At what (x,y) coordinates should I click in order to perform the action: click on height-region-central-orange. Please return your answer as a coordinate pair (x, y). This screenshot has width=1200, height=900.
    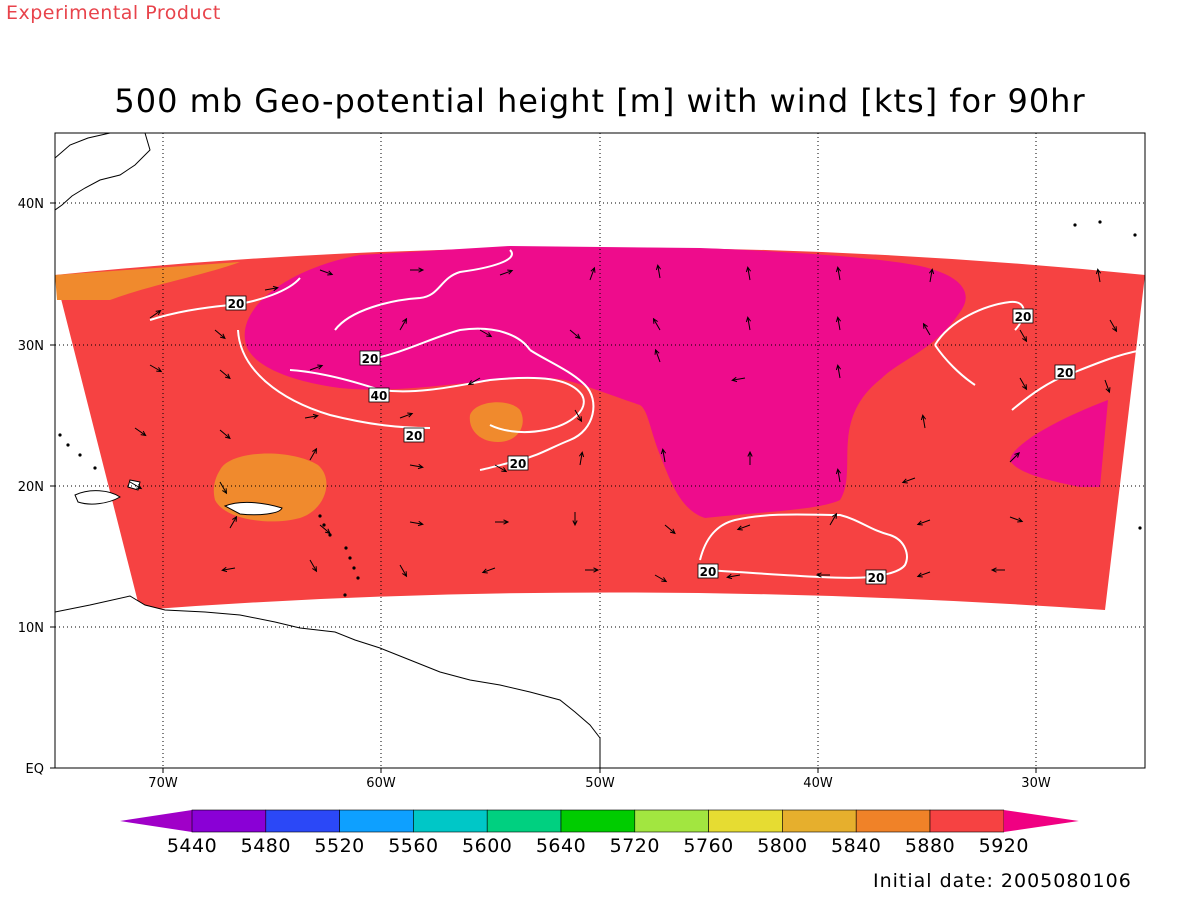
    Looking at the image, I should click on (496, 422).